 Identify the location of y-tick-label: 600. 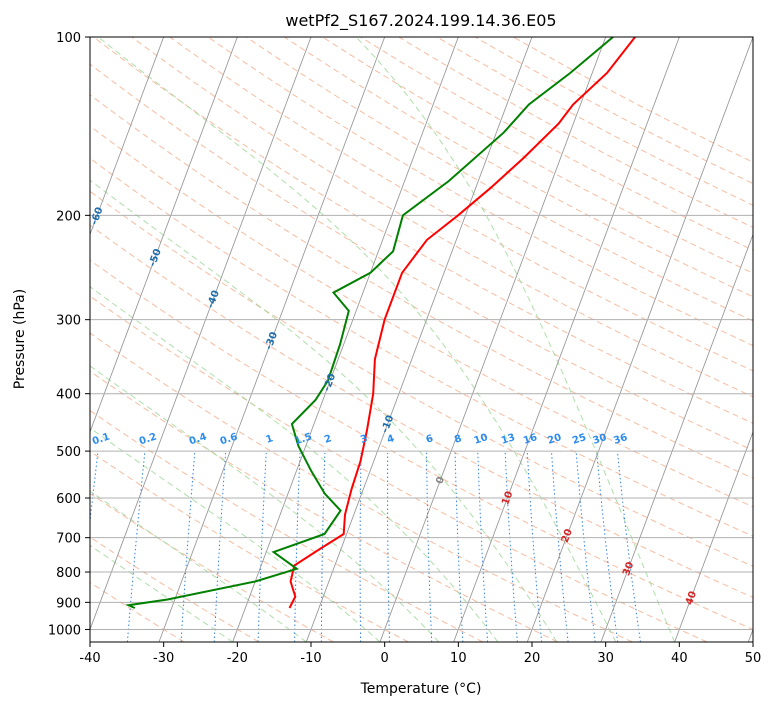
(68, 499).